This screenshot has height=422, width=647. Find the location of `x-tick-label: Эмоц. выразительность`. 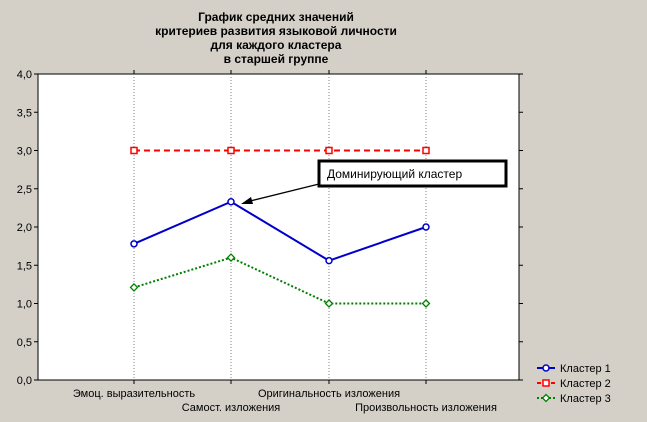

x-tick-label: Эмоц. выразительность is located at coordinates (134, 394).